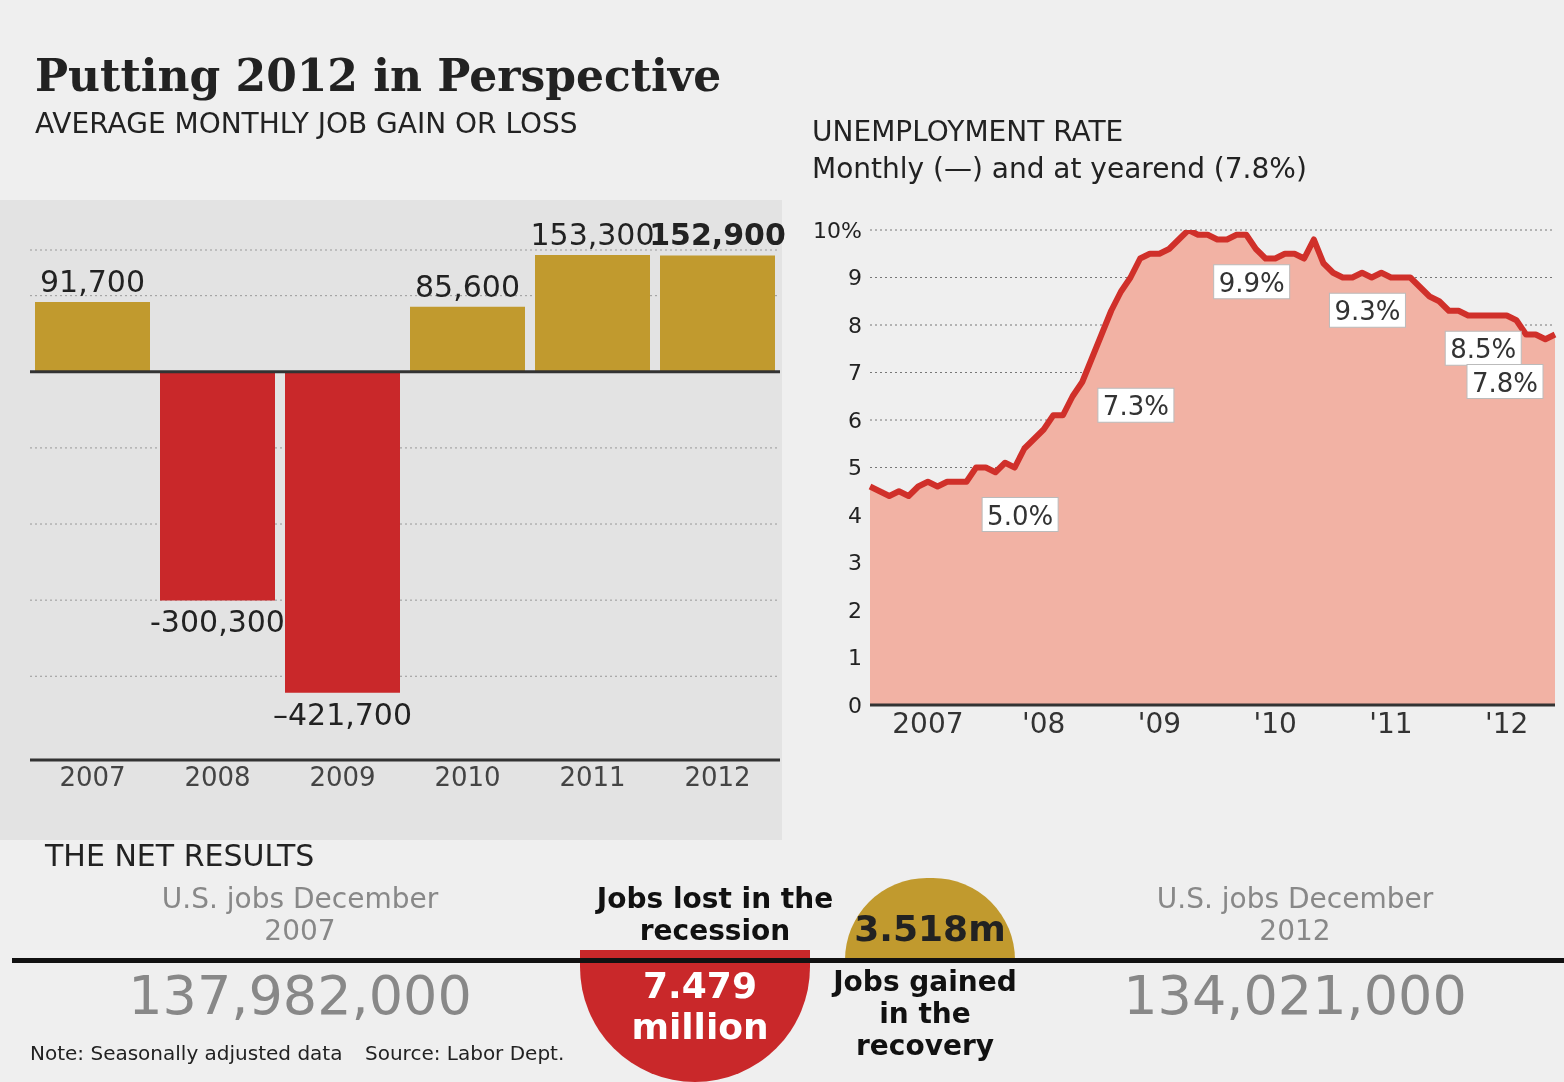 The height and width of the screenshot is (1082, 1564). Describe the element at coordinates (217, 622) in the screenshot. I see `data-label: -300,300` at that location.